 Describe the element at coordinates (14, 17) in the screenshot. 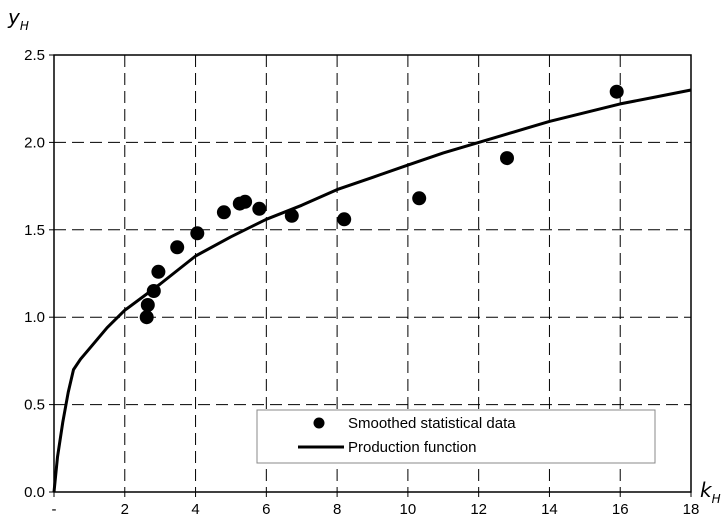

I see `y-axis-label-main: y` at that location.